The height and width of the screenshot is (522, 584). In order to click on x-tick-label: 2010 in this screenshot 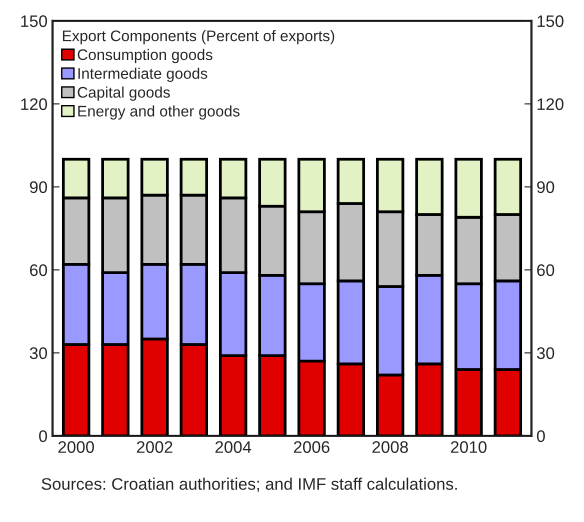, I will do `click(468, 447)`.